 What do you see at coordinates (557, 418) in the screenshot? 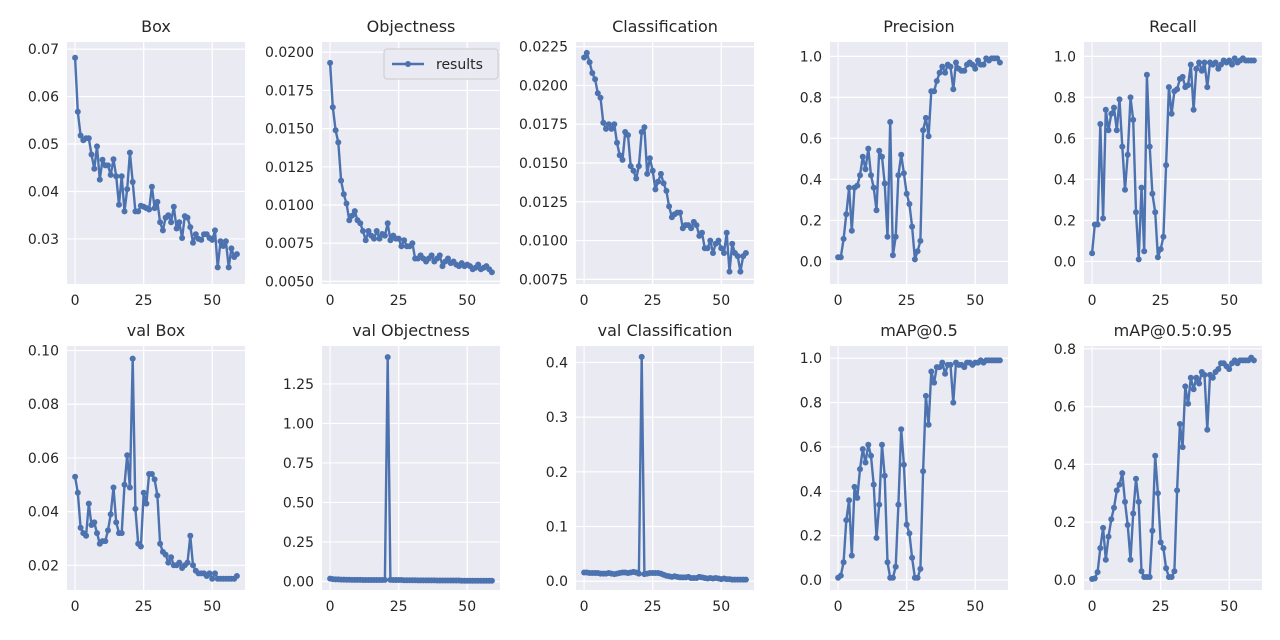
I see `y-tick-label: 0.3` at bounding box center [557, 418].